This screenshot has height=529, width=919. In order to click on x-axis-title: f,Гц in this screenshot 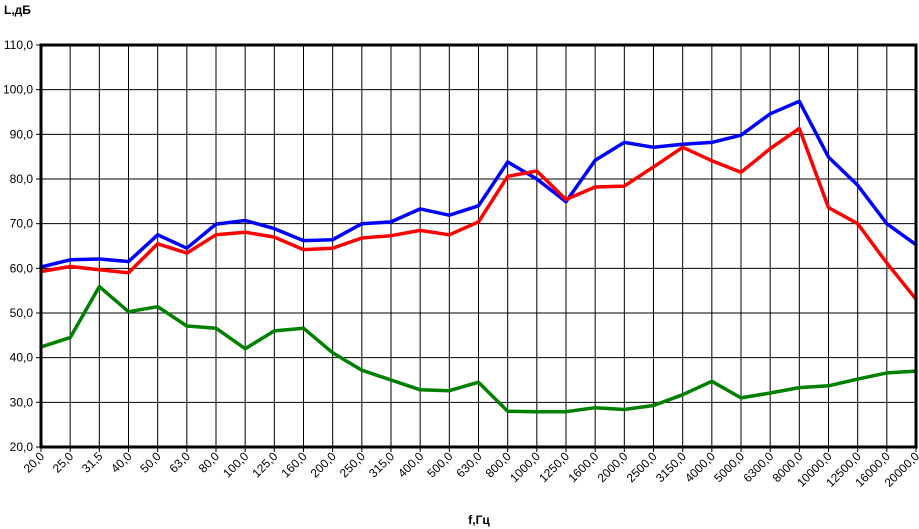, I will do `click(479, 520)`.